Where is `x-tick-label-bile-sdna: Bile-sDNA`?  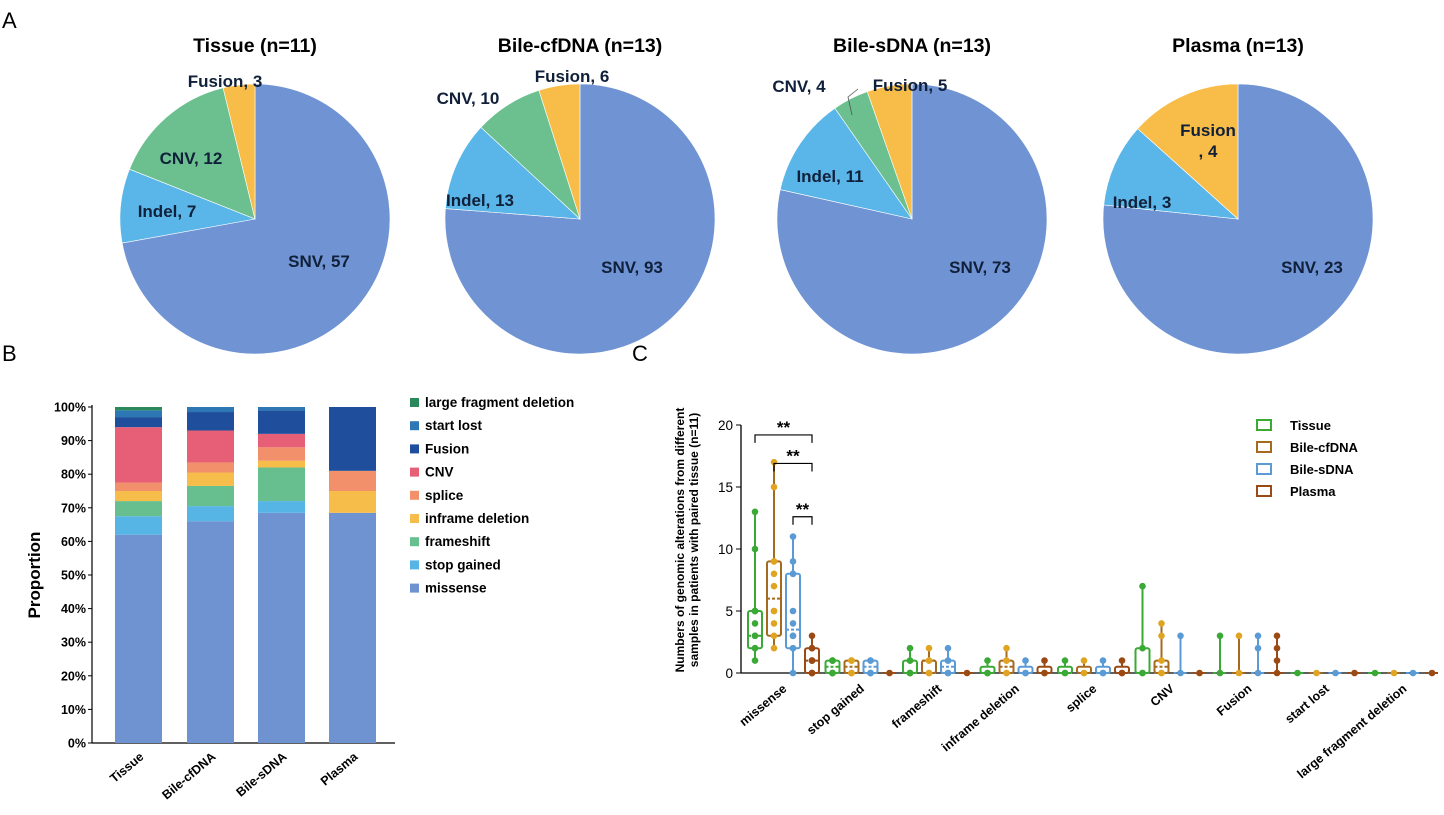 x-tick-label-bile-sdna: Bile-sDNA is located at coordinates (262, 775).